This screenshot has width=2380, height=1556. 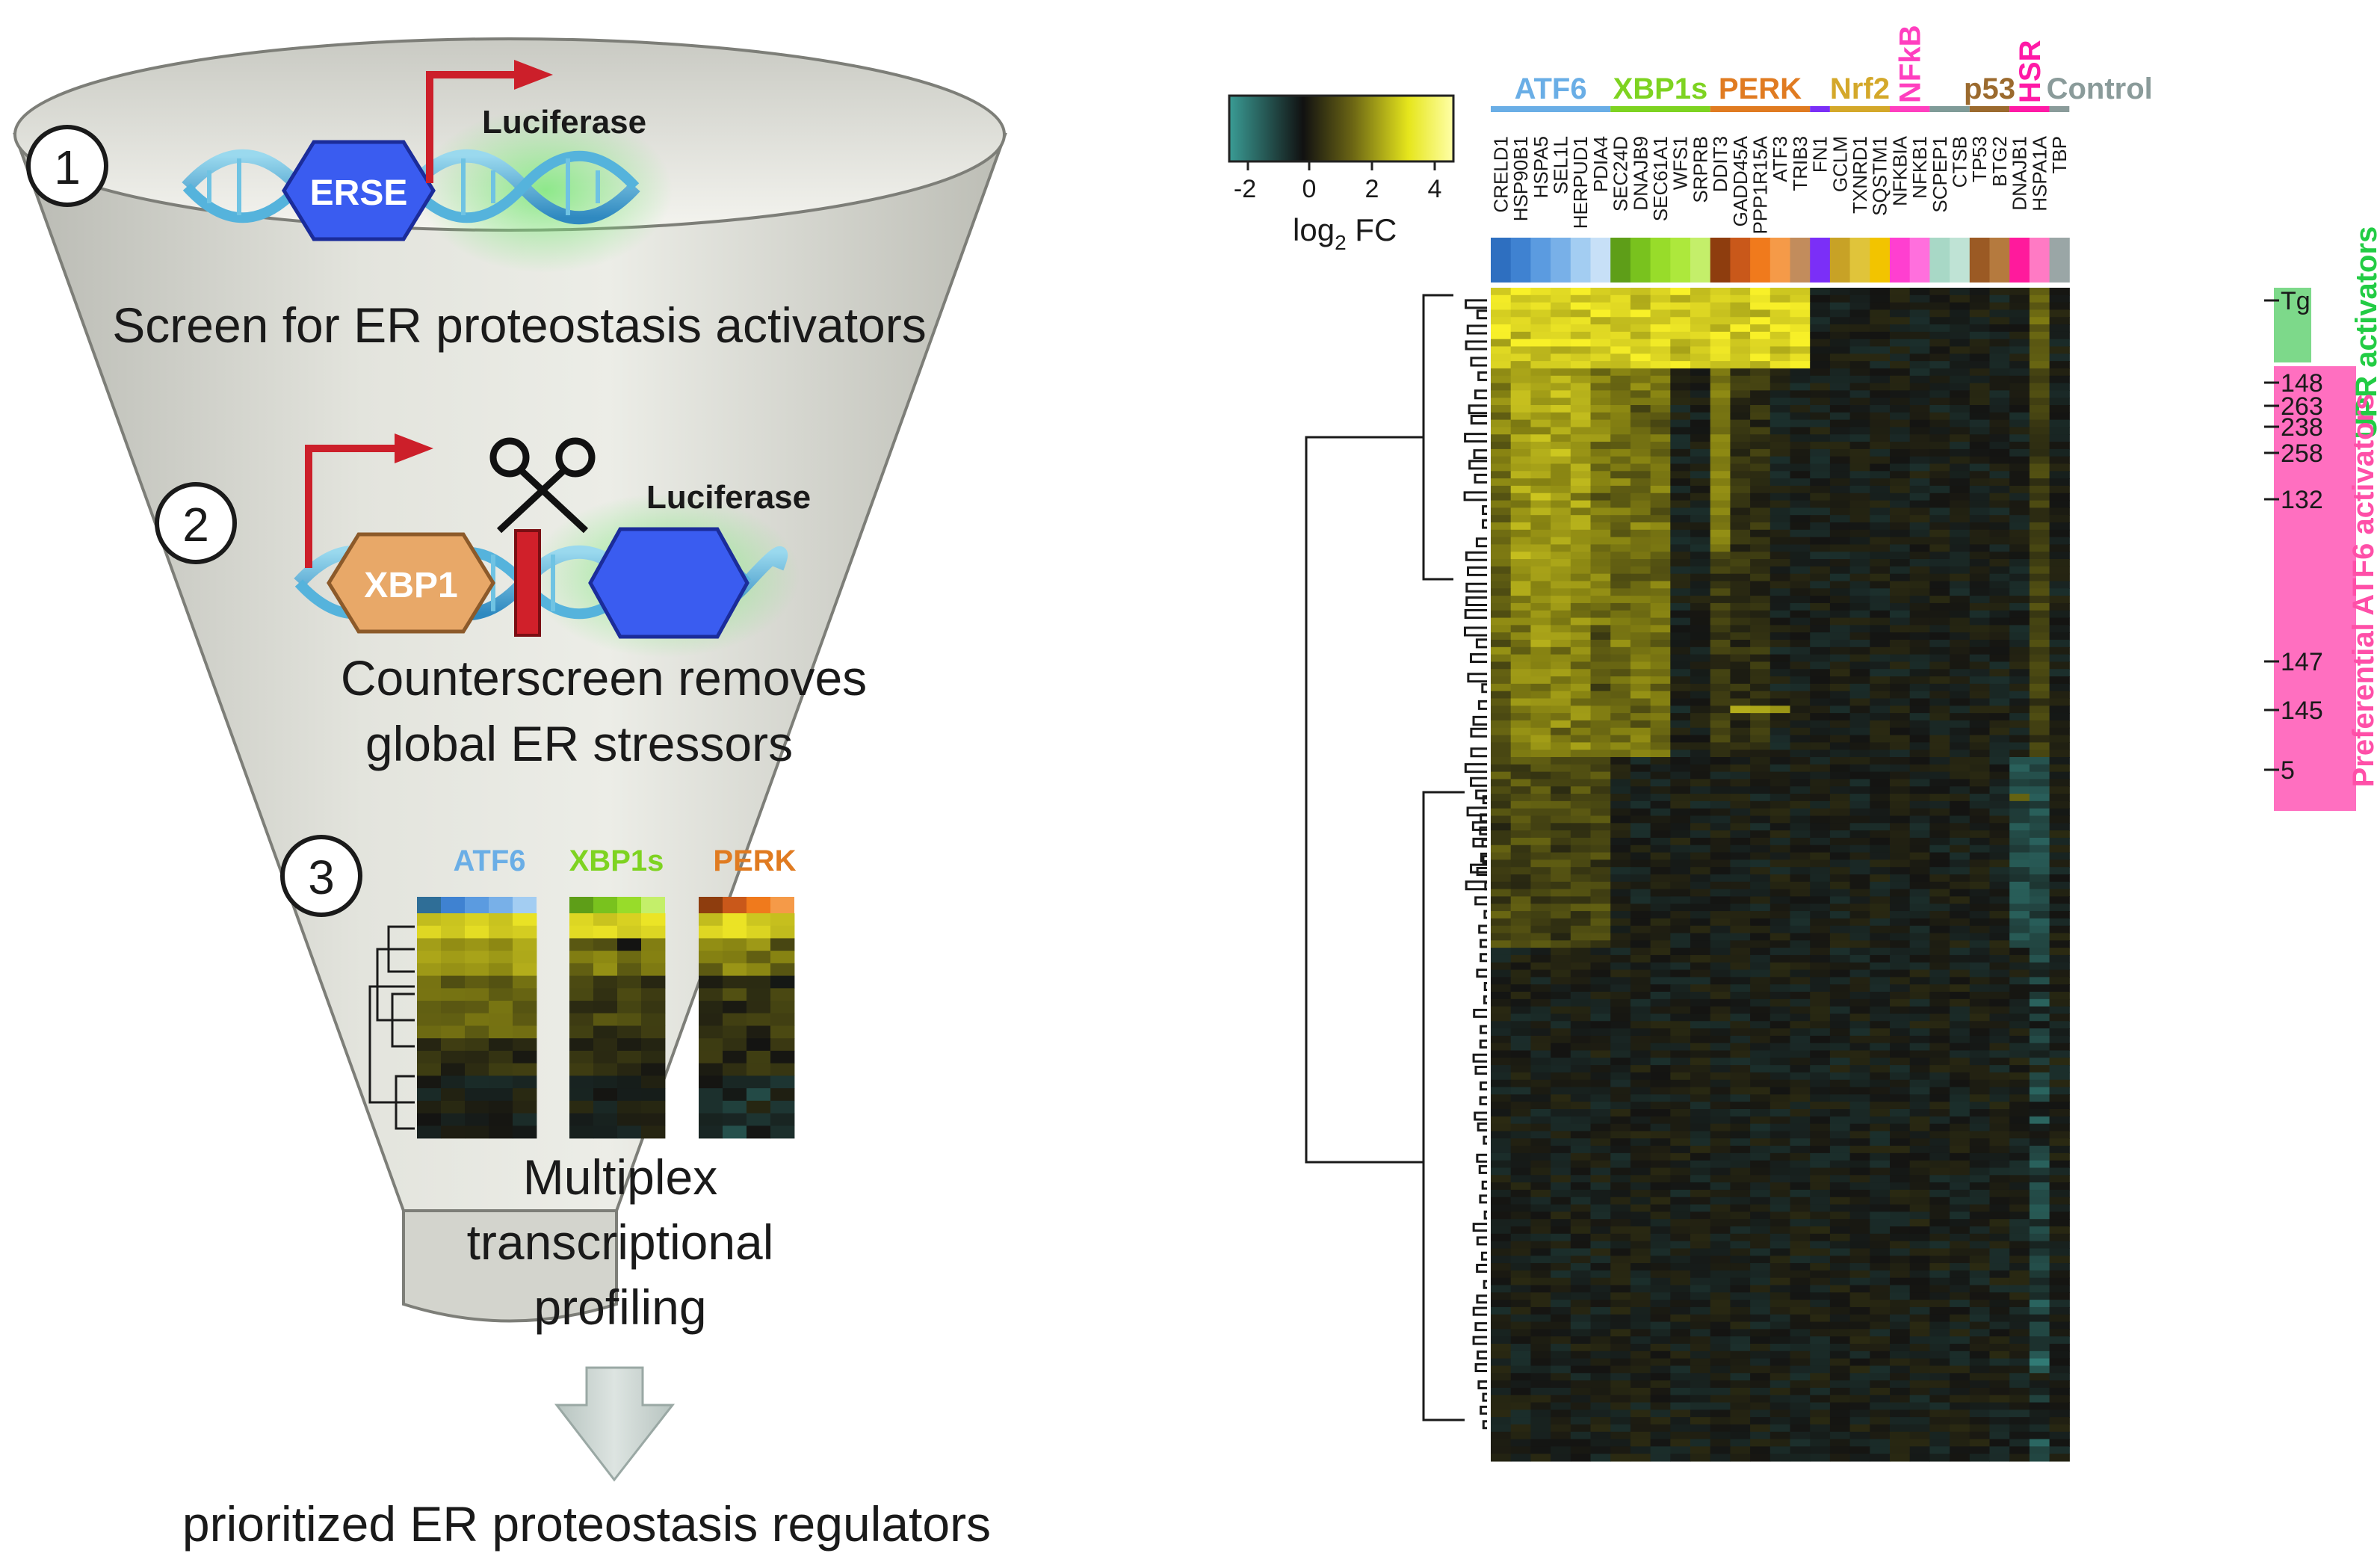 What do you see at coordinates (525, 1057) in the screenshot?
I see `mini-heatmap-cell` at bounding box center [525, 1057].